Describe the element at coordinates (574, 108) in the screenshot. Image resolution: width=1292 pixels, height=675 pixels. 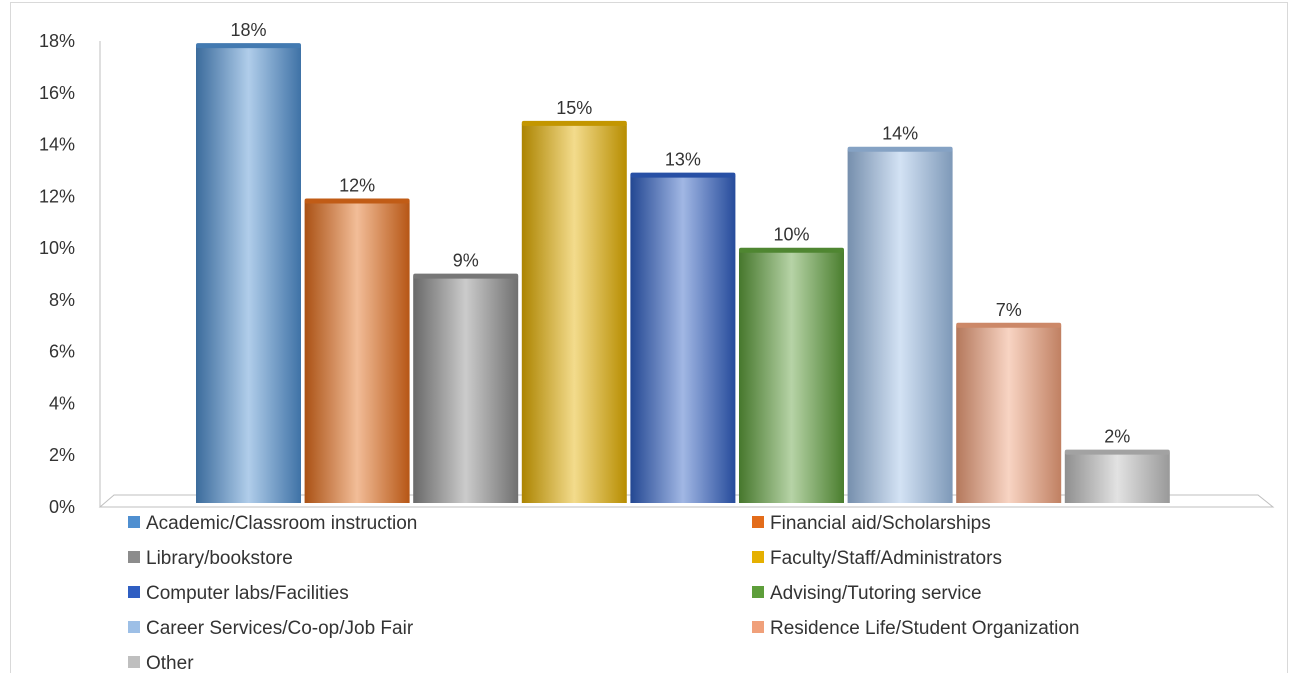
I see `data-label: 15%` at that location.